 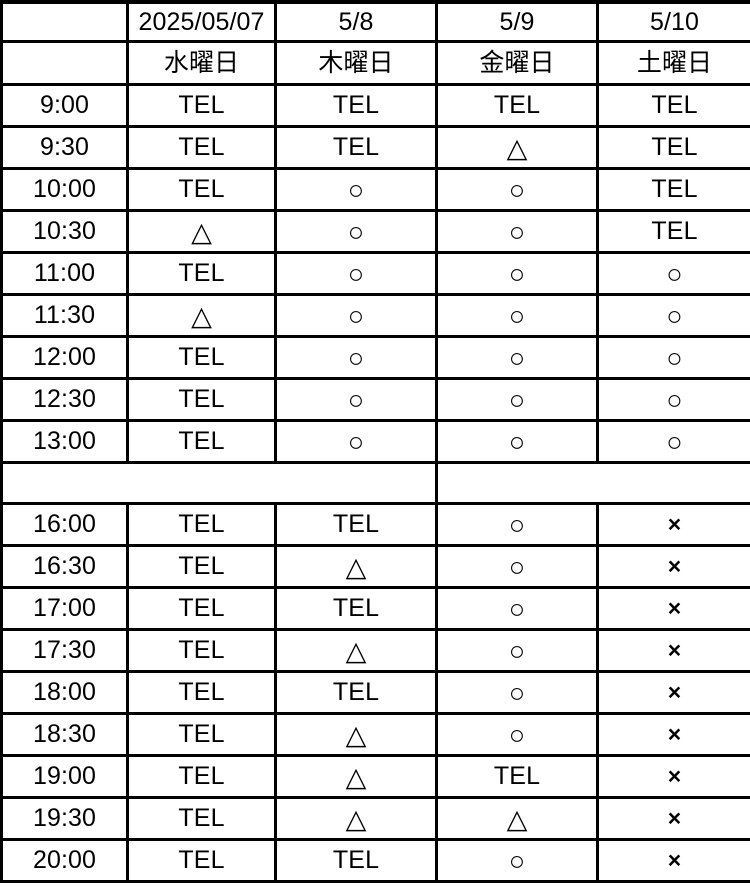 What do you see at coordinates (356, 63) in the screenshot?
I see `column-header-weekday-d1: 木曜日` at bounding box center [356, 63].